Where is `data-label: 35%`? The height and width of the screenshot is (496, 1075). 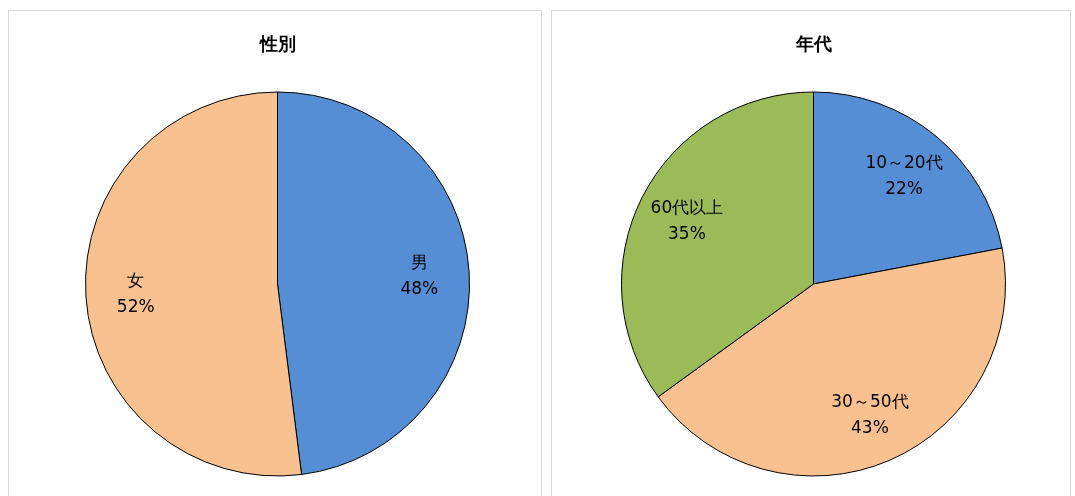
data-label: 35% is located at coordinates (687, 232).